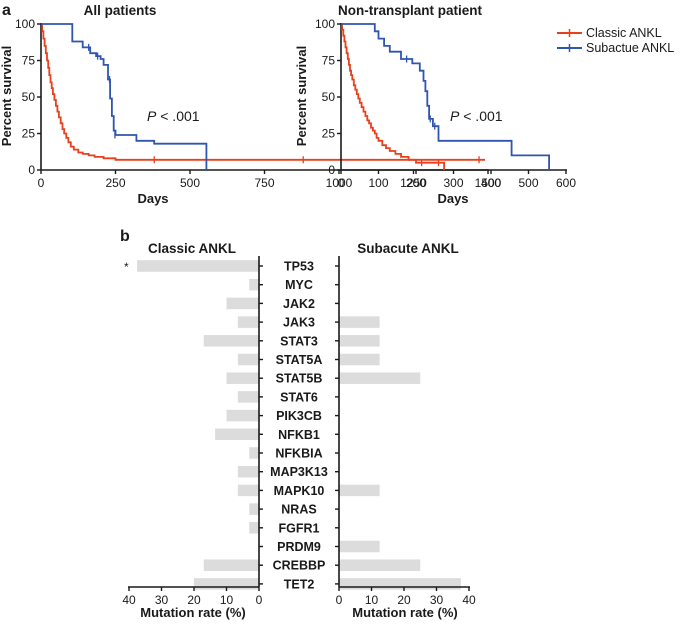  Describe the element at coordinates (125, 236) in the screenshot. I see `panel-label-b: b` at that location.